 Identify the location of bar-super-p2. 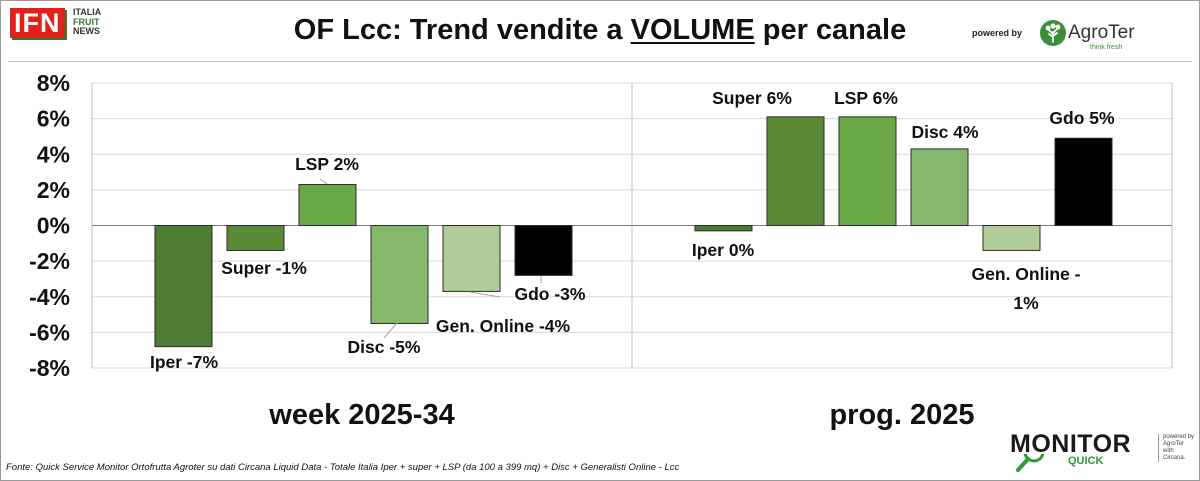
(795, 171).